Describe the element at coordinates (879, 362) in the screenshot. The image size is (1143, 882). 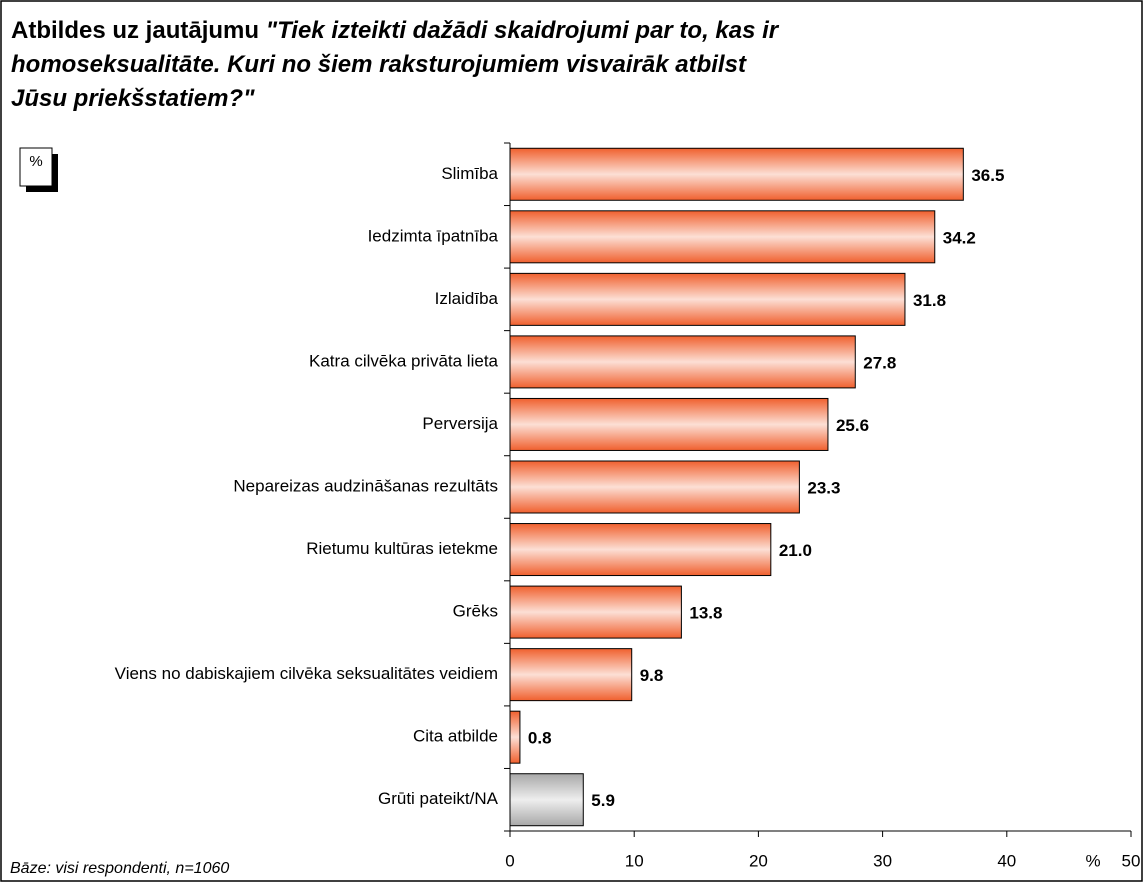
I see `data-label: 27.8` at that location.